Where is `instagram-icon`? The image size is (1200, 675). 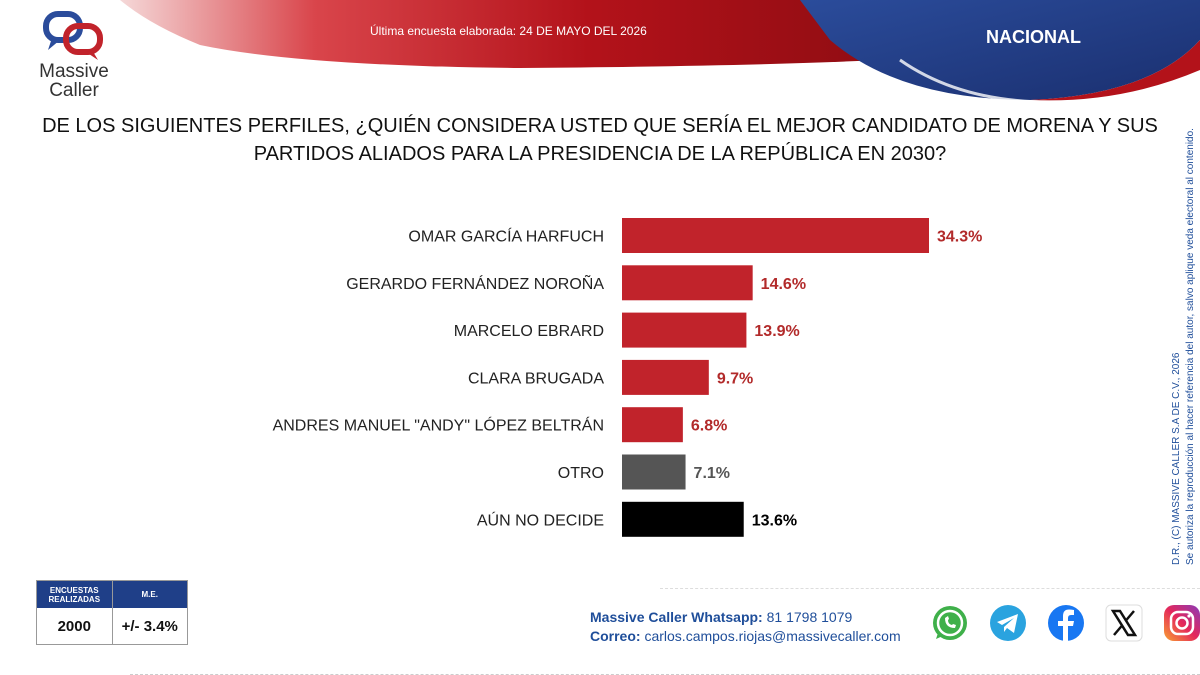
instagram-icon is located at coordinates (1181, 623).